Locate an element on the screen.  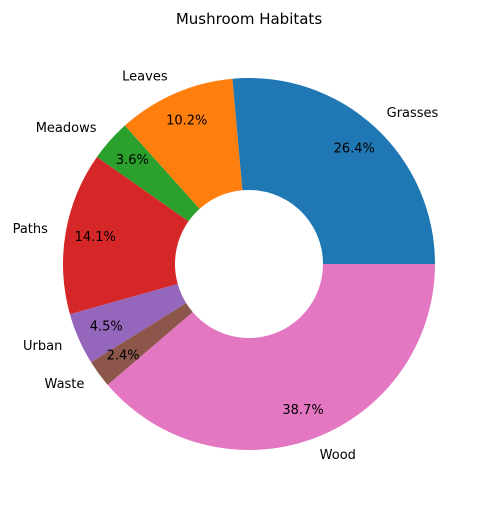
slice-leaves is located at coordinates (183, 143).